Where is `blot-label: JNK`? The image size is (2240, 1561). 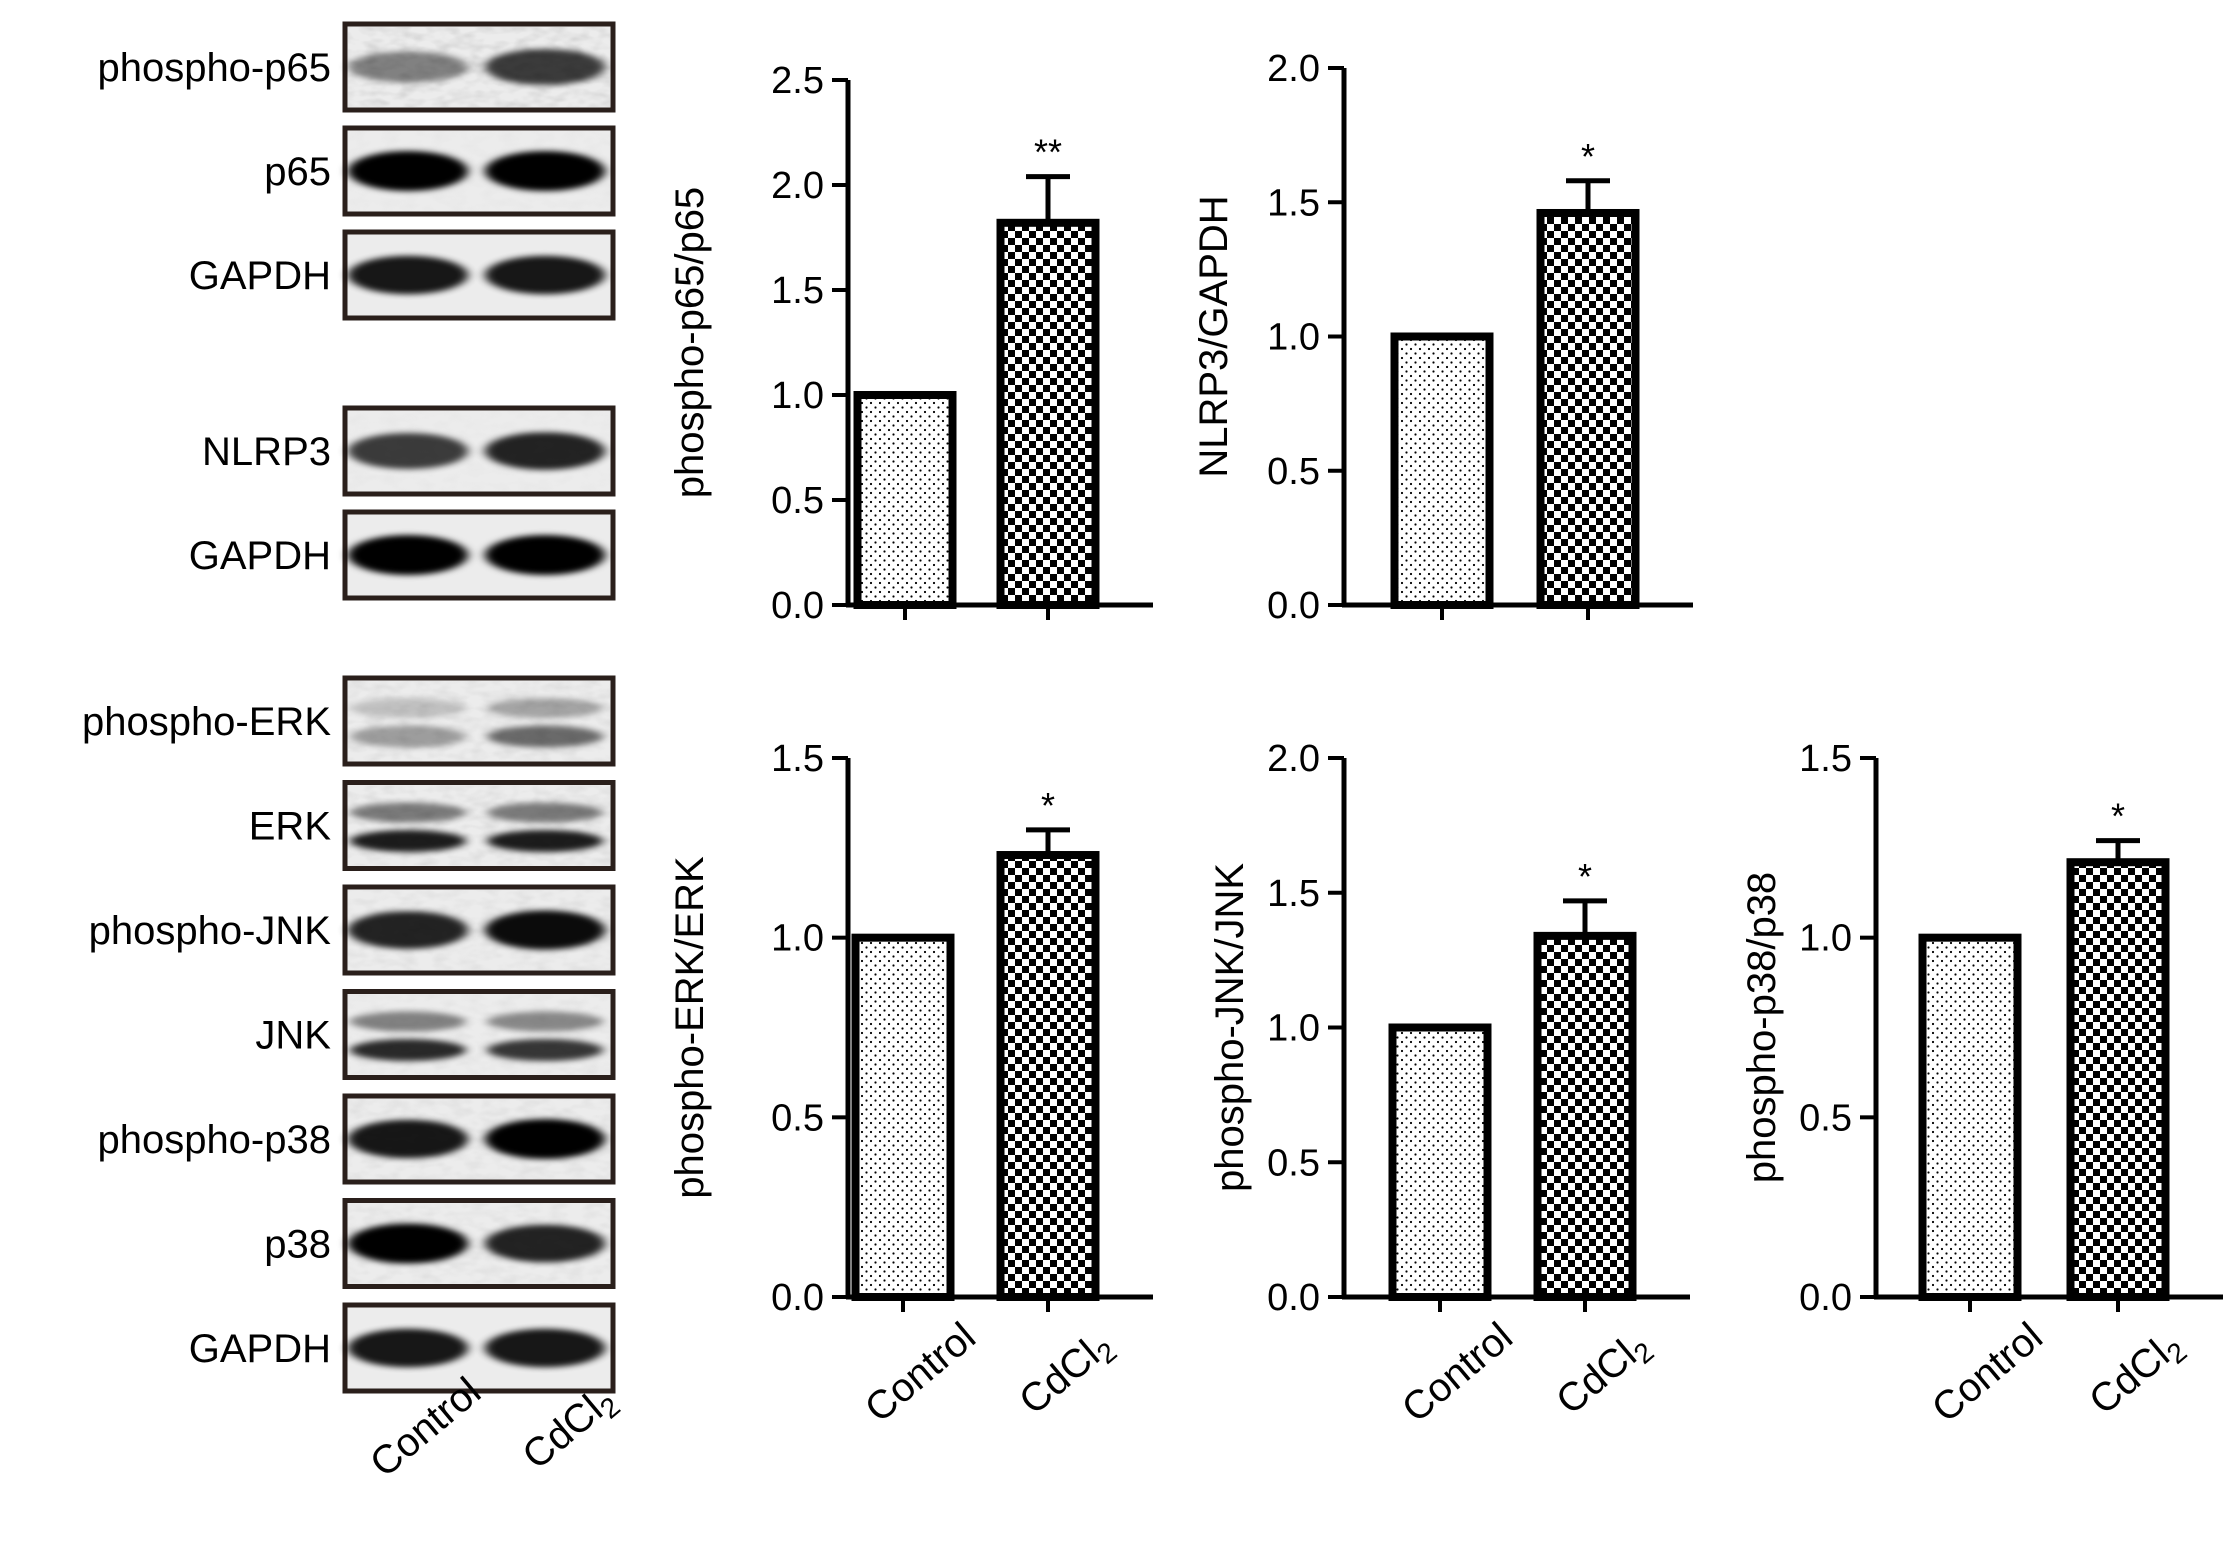
blot-label: JNK is located at coordinates (293, 1036).